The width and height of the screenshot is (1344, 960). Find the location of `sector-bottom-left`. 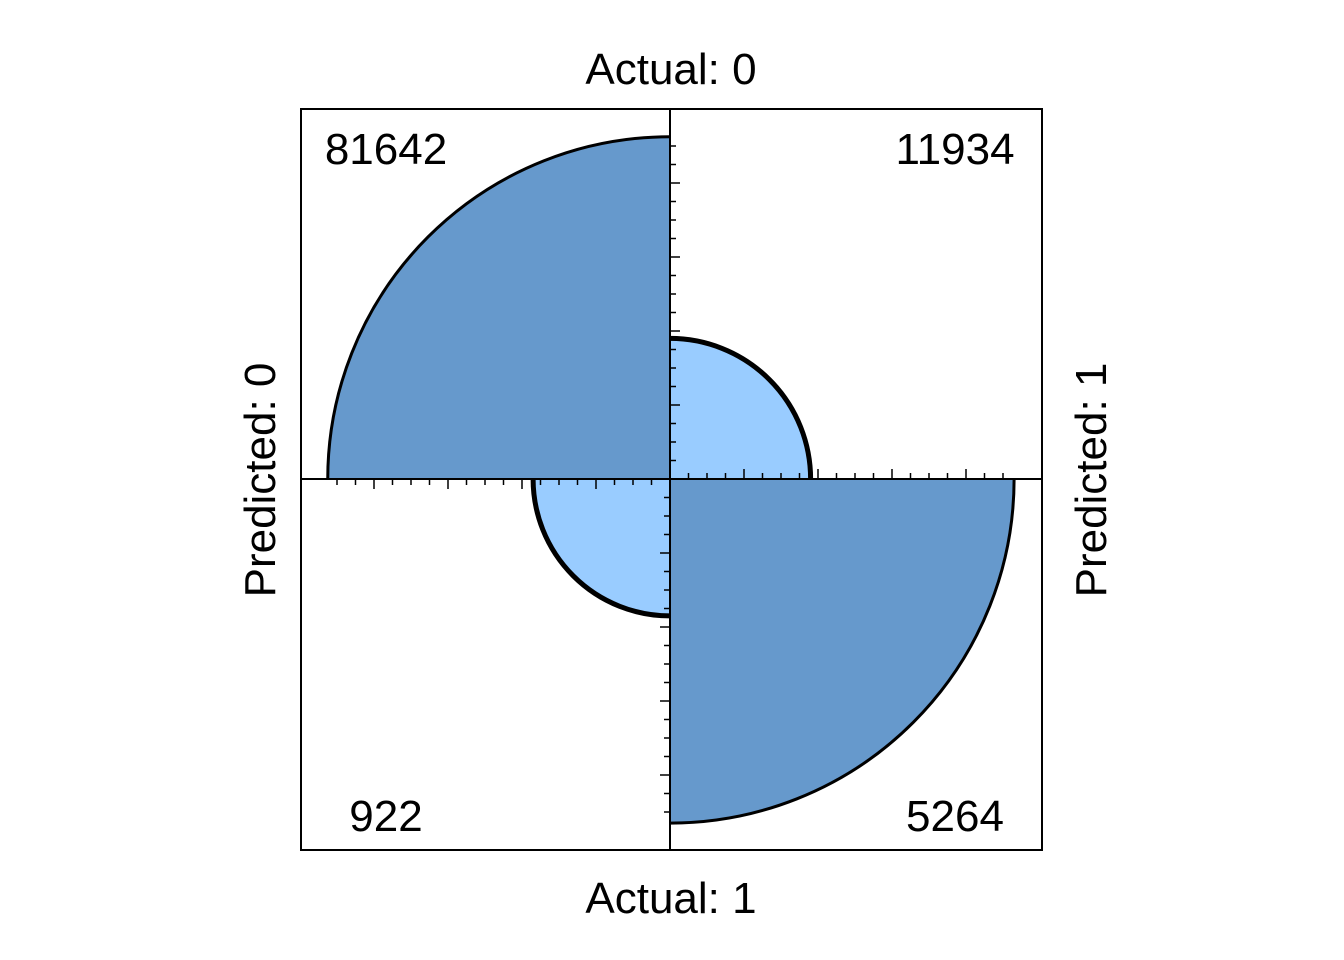

sector-bottom-left is located at coordinates (601, 547).